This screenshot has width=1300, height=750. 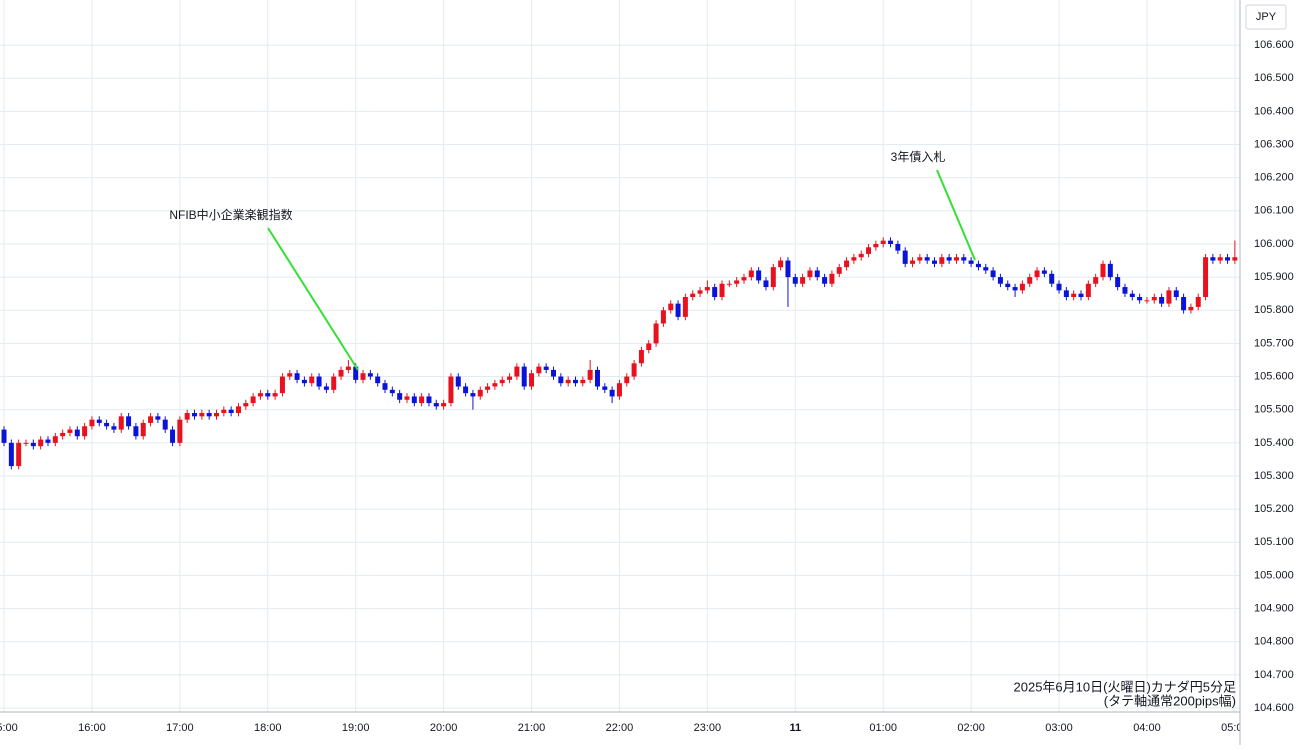 I want to click on y-tick-label: 105.400, so click(x=1274, y=443).